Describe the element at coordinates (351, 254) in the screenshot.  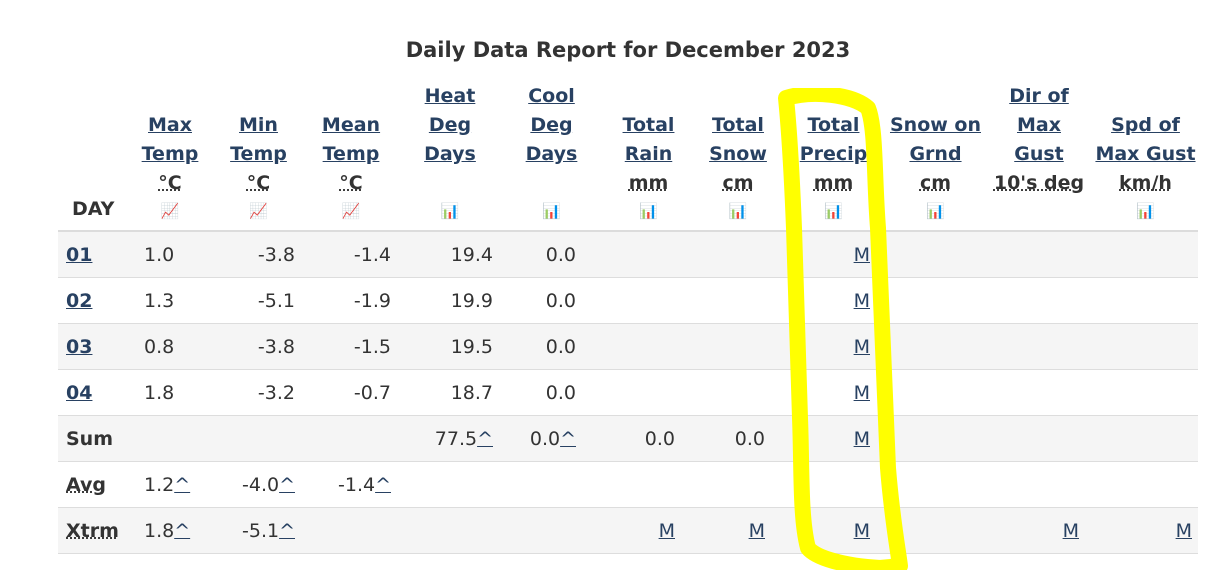
I see `mean-temp-cell: -1.4` at that location.